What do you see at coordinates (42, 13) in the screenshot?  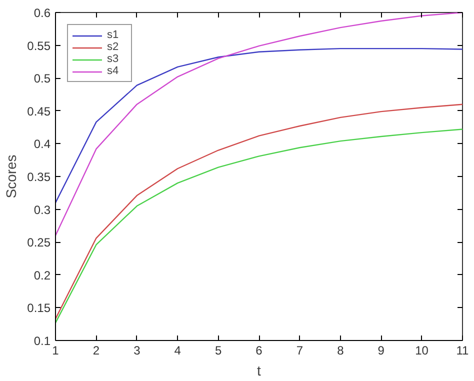 I see `y-tick-label: 0.6` at bounding box center [42, 13].